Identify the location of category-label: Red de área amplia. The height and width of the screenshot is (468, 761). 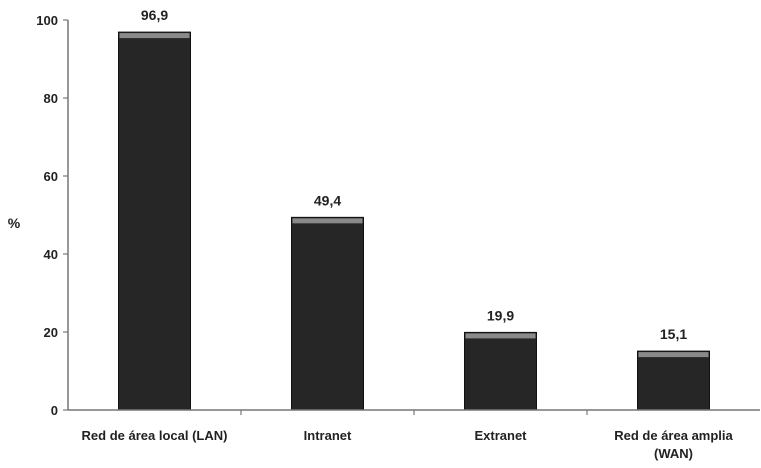
(673, 435).